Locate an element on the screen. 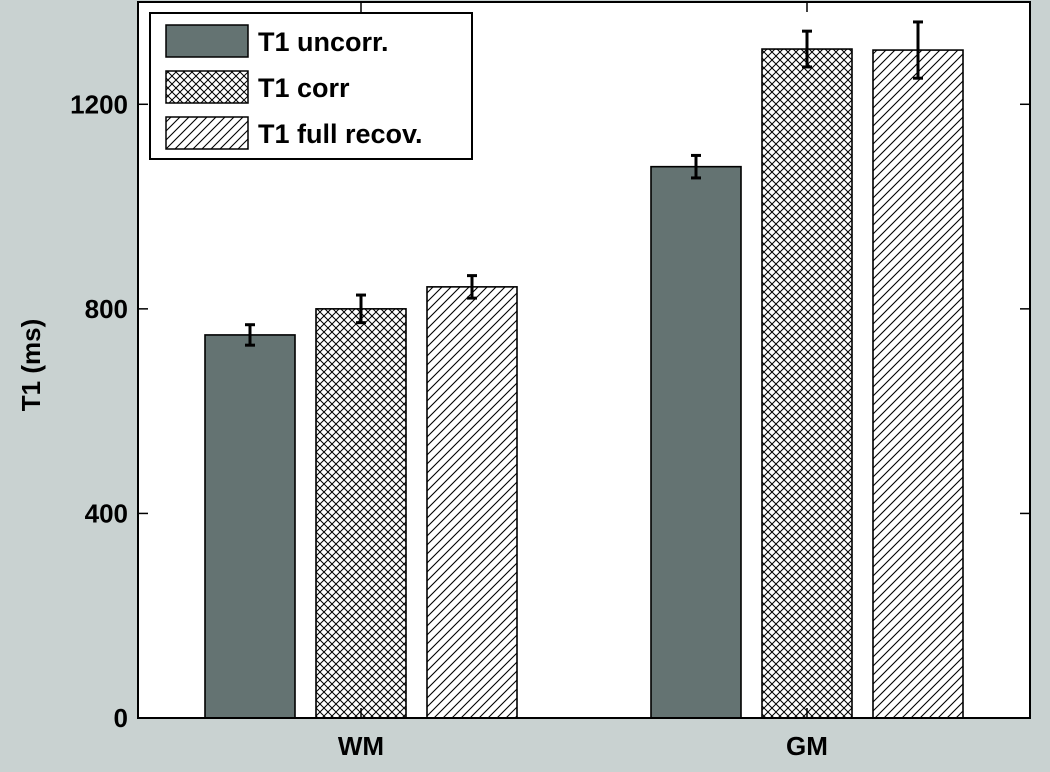  y-tick-label: 400 is located at coordinates (106, 513).